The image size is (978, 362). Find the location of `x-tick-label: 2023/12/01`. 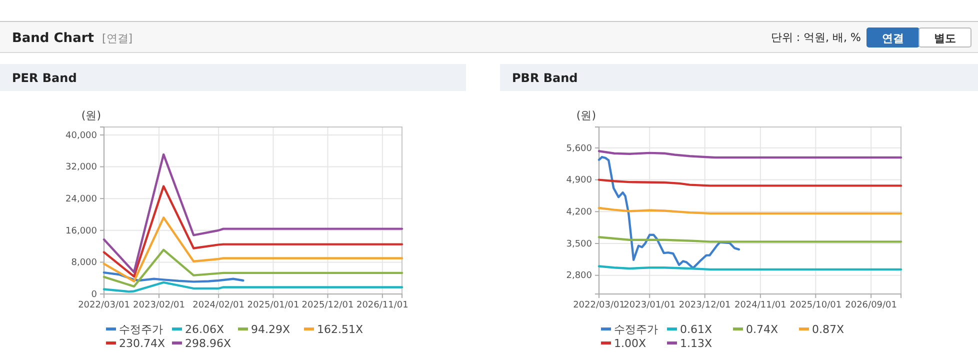

x-tick-label: 2023/12/01 is located at coordinates (704, 305).